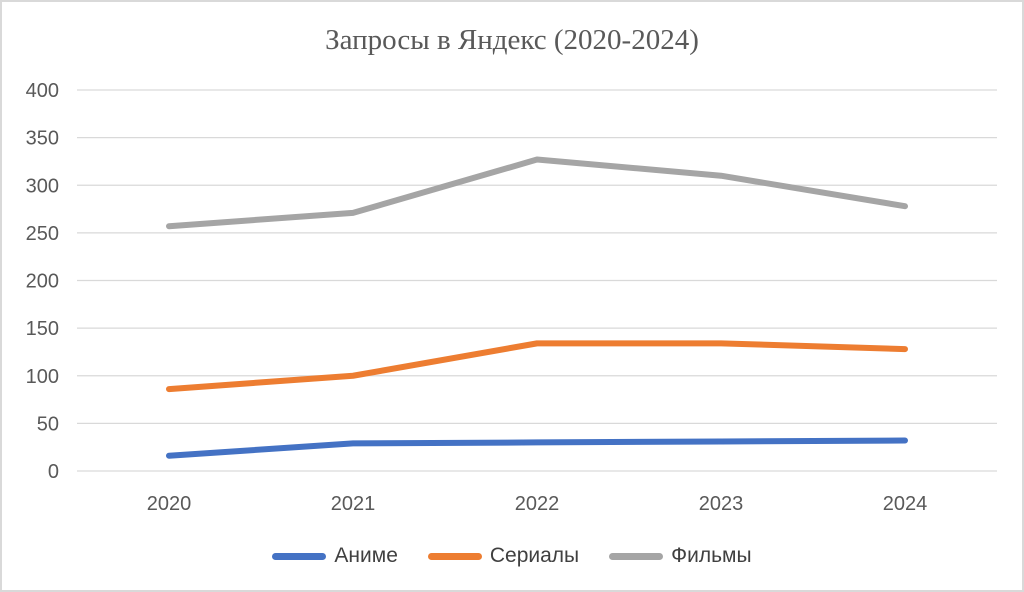  Describe the element at coordinates (537, 193) in the screenshot. I see `series-line-filmy` at that location.